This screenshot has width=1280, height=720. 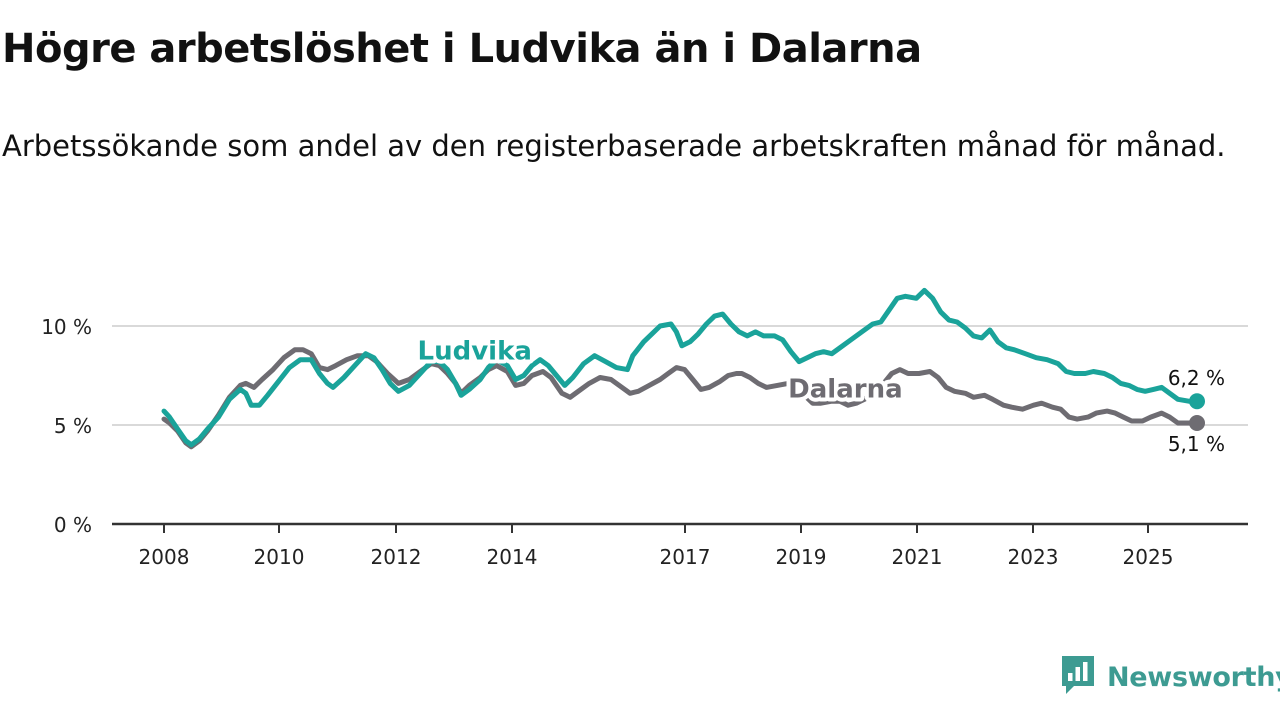 I want to click on x-tick-label: 2023, so click(x=1033, y=557).